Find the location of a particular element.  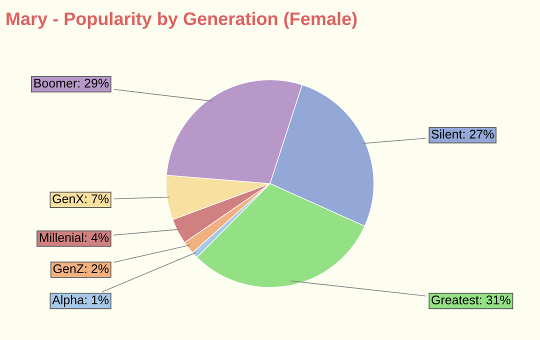

slice-label: GenZ: 2% is located at coordinates (81, 269).